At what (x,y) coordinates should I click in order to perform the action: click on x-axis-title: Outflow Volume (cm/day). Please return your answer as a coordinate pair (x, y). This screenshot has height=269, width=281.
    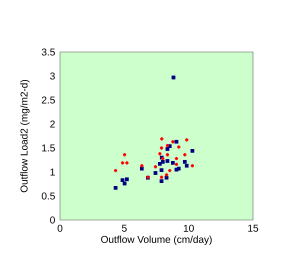
    Looking at the image, I should click on (156, 240).